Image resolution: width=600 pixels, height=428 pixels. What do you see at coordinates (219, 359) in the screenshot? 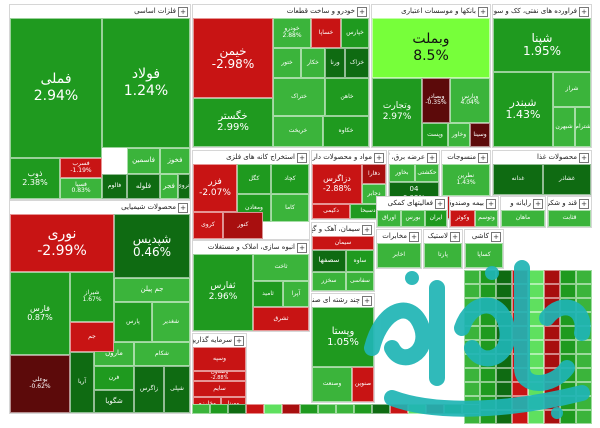
I see `stock-cell: وسپه` at bounding box center [219, 359].